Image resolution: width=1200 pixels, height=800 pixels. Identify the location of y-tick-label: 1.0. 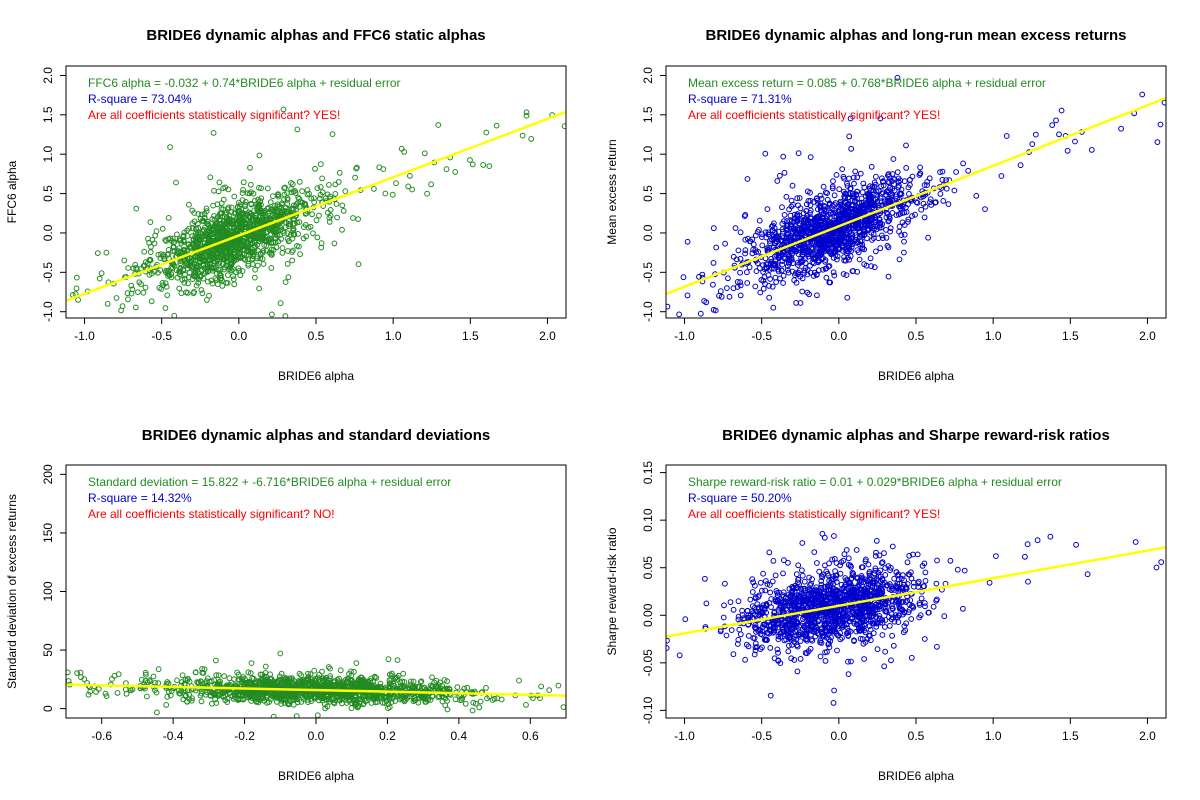
(648, 154).